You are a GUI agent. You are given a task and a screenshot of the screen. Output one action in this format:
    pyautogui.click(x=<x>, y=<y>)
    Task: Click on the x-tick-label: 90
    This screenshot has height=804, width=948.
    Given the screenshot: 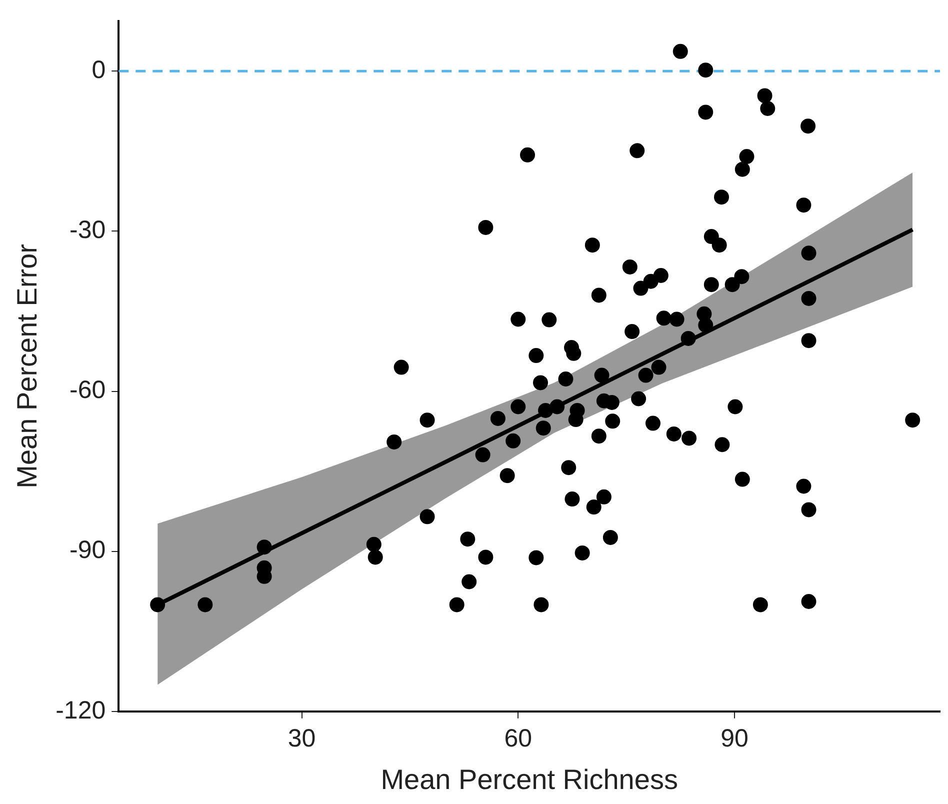 What is the action you would take?
    pyautogui.click(x=734, y=738)
    